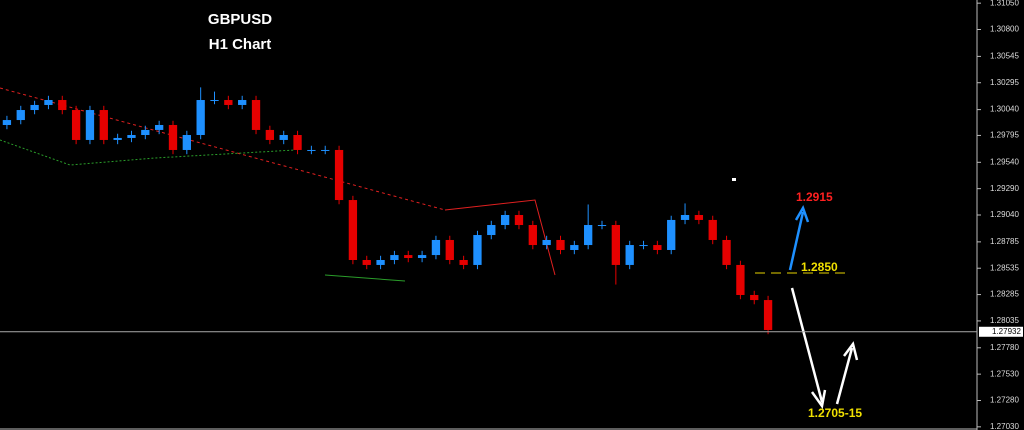 The image size is (1024, 430). What do you see at coordinates (1004, 188) in the screenshot?
I see `y-tick-label: 1.29290` at bounding box center [1004, 188].